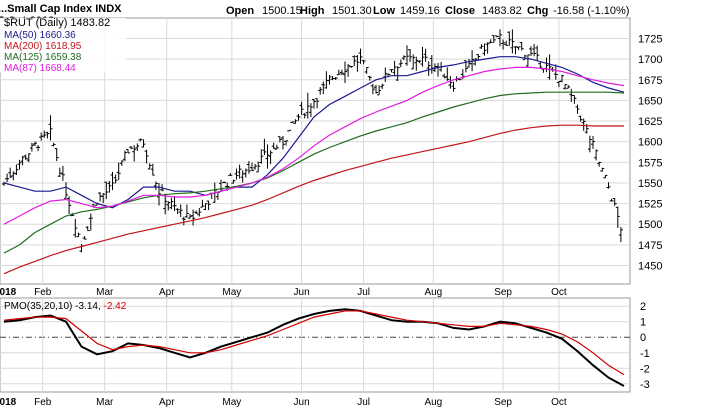  What do you see at coordinates (23, 46) in the screenshot?
I see `legend-ma200-label: MA(200)` at bounding box center [23, 46].